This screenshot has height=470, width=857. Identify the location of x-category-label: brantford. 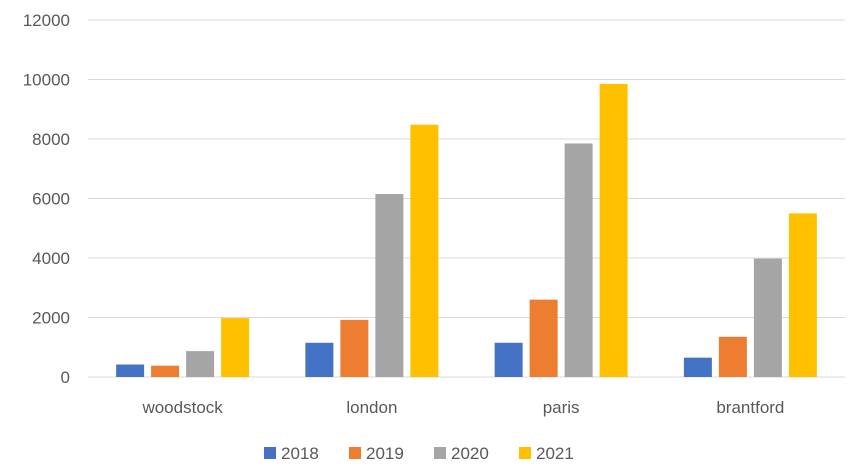
(750, 407).